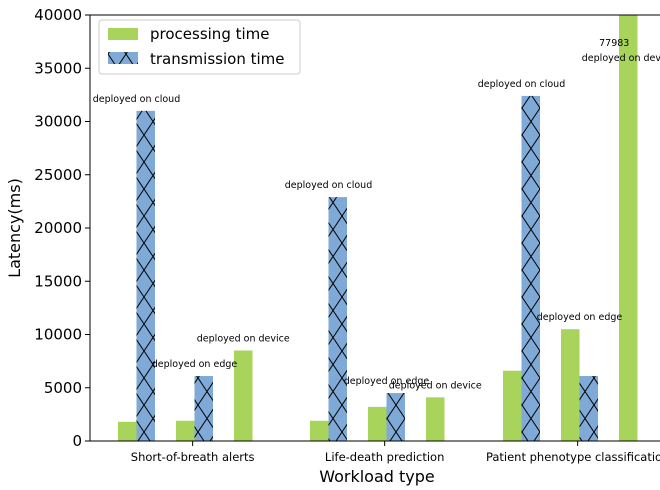  Describe the element at coordinates (58, 68) in the screenshot. I see `y-tick-label: 35000` at that location.